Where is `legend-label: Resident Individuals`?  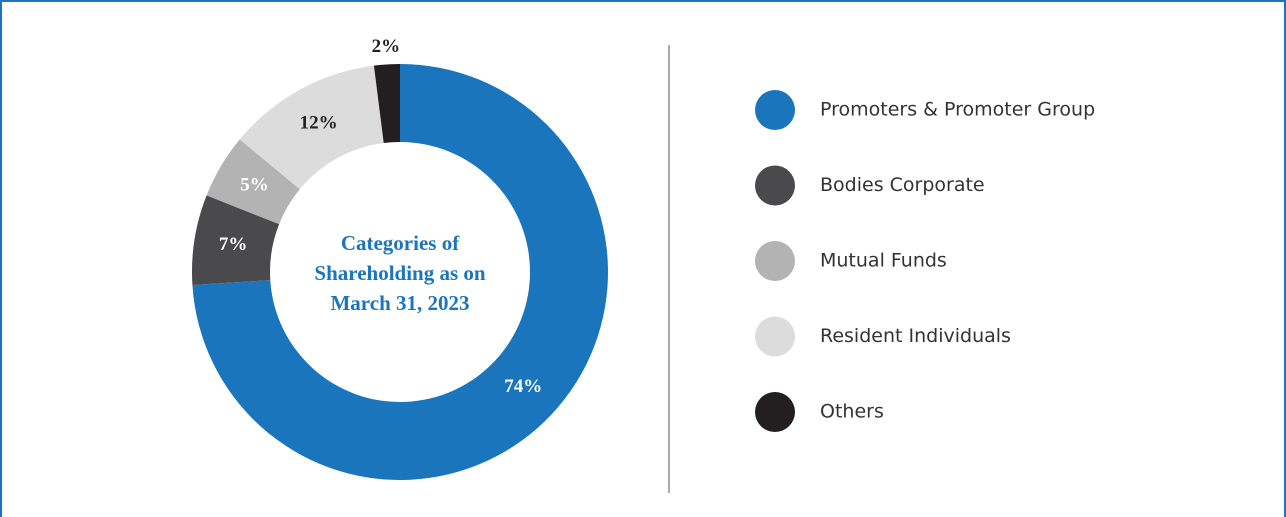 legend-label: Resident Individuals is located at coordinates (915, 336).